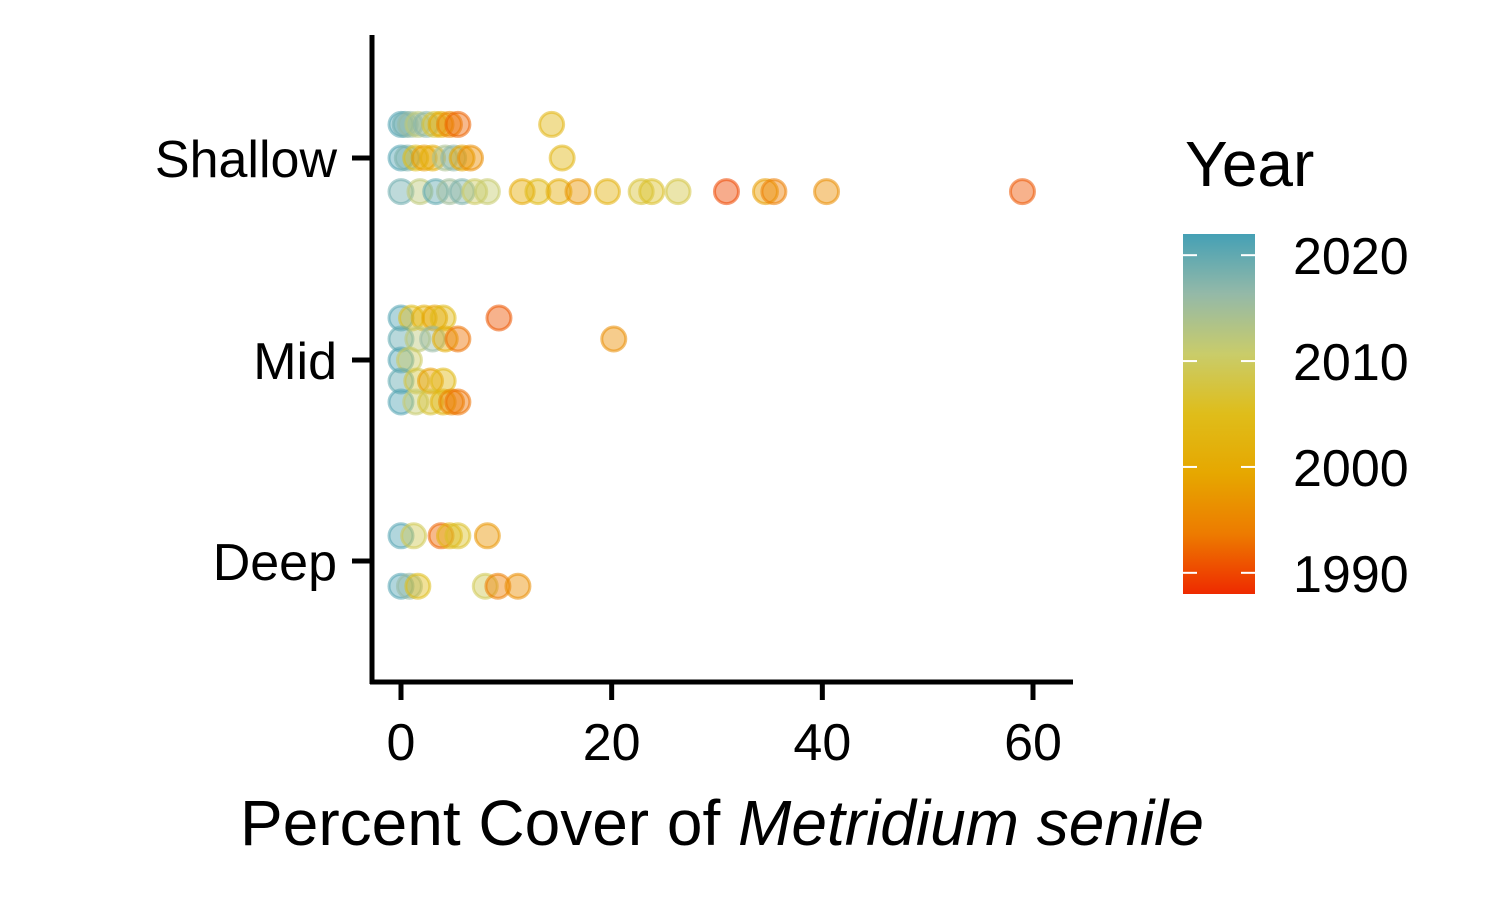 The height and width of the screenshot is (900, 1500). What do you see at coordinates (822, 743) in the screenshot?
I see `x-tick-label: 40` at bounding box center [822, 743].